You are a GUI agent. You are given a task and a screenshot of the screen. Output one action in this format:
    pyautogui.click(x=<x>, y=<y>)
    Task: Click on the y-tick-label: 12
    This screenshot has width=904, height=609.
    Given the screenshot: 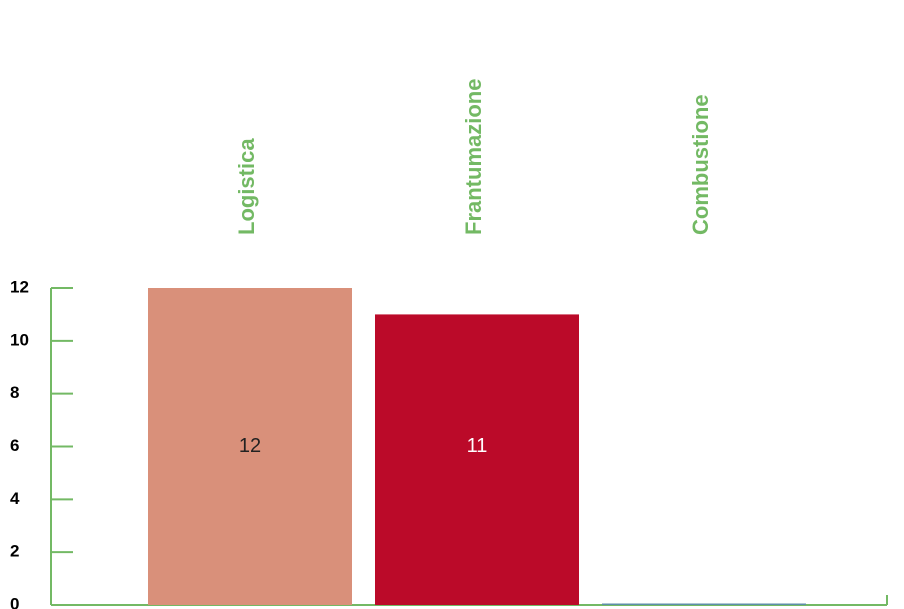 What is the action you would take?
    pyautogui.click(x=19, y=286)
    